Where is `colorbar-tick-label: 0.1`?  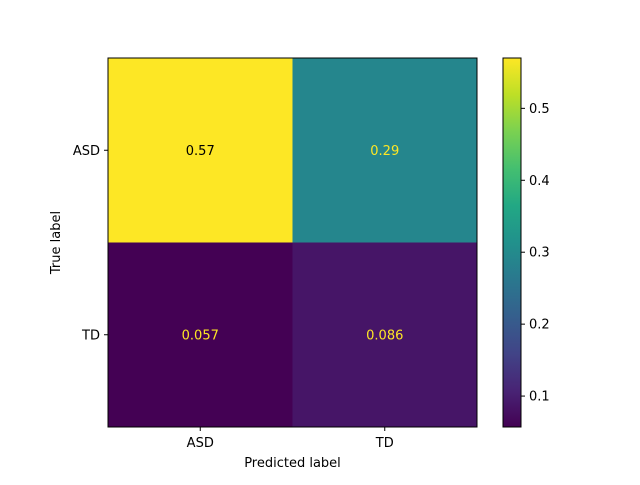 colorbar-tick-label: 0.1 is located at coordinates (539, 397).